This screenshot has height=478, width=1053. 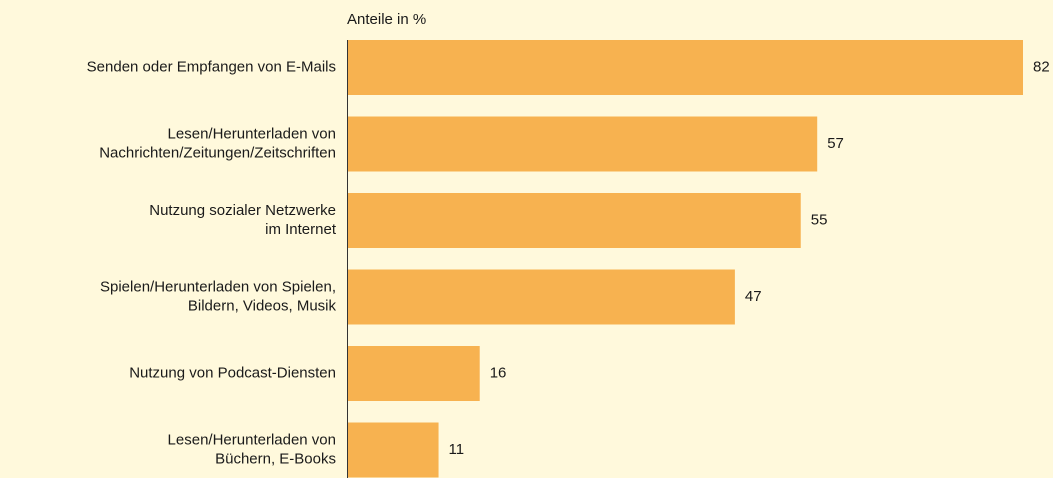 What do you see at coordinates (301, 229) in the screenshot?
I see `category-label: im Internet` at bounding box center [301, 229].